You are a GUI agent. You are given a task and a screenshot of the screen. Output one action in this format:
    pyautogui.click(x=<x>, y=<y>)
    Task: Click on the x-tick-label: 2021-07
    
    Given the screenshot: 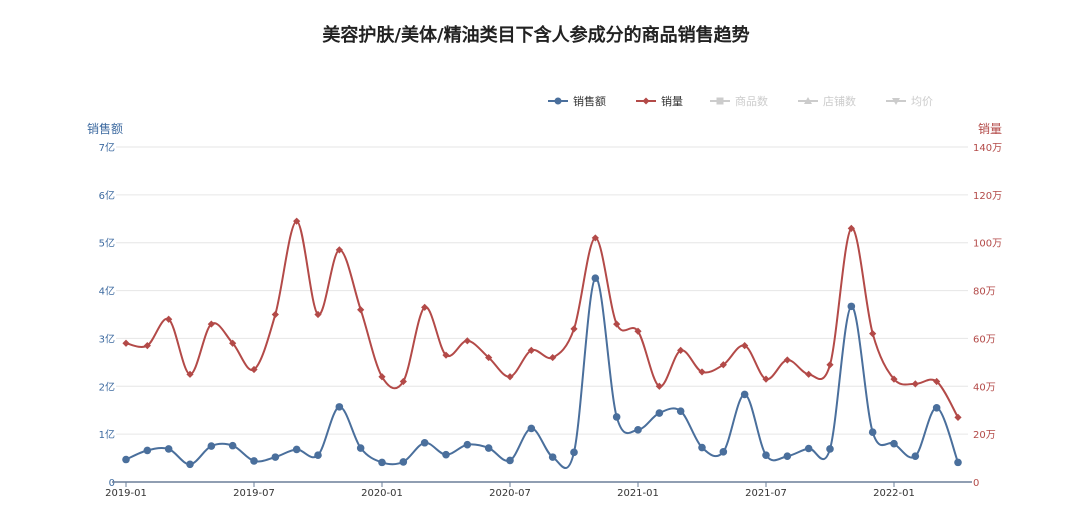 What is the action you would take?
    pyautogui.click(x=766, y=493)
    